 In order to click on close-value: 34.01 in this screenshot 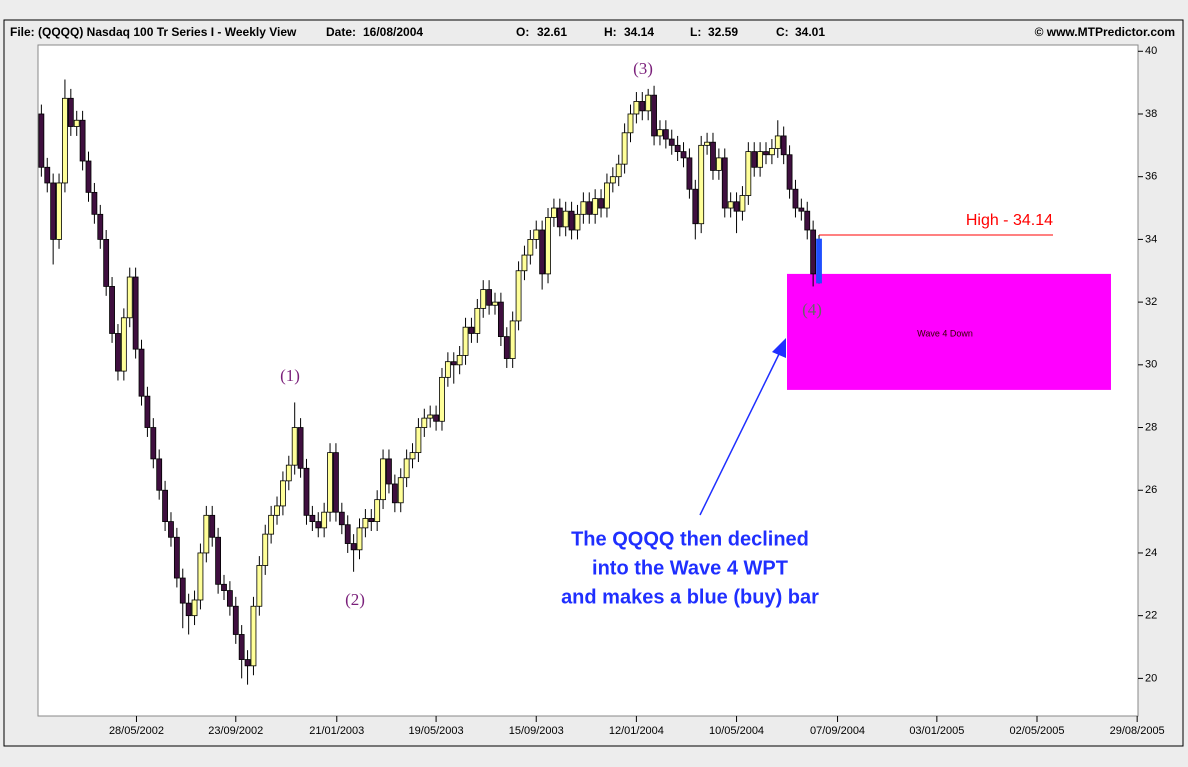, I will do `click(810, 32)`.